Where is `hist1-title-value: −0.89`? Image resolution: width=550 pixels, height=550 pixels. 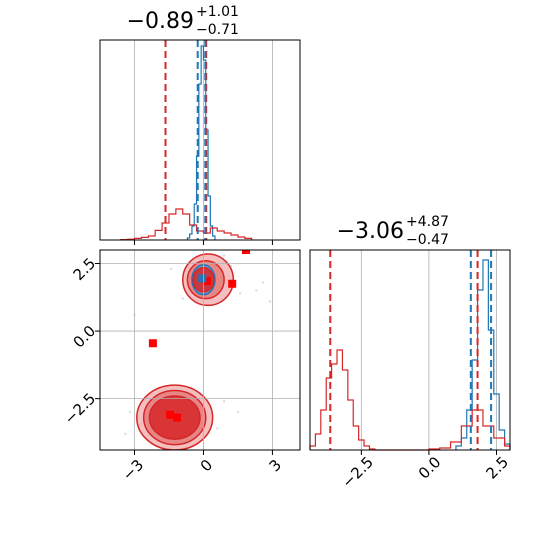 hist1-title-value: −0.89 is located at coordinates (160, 21).